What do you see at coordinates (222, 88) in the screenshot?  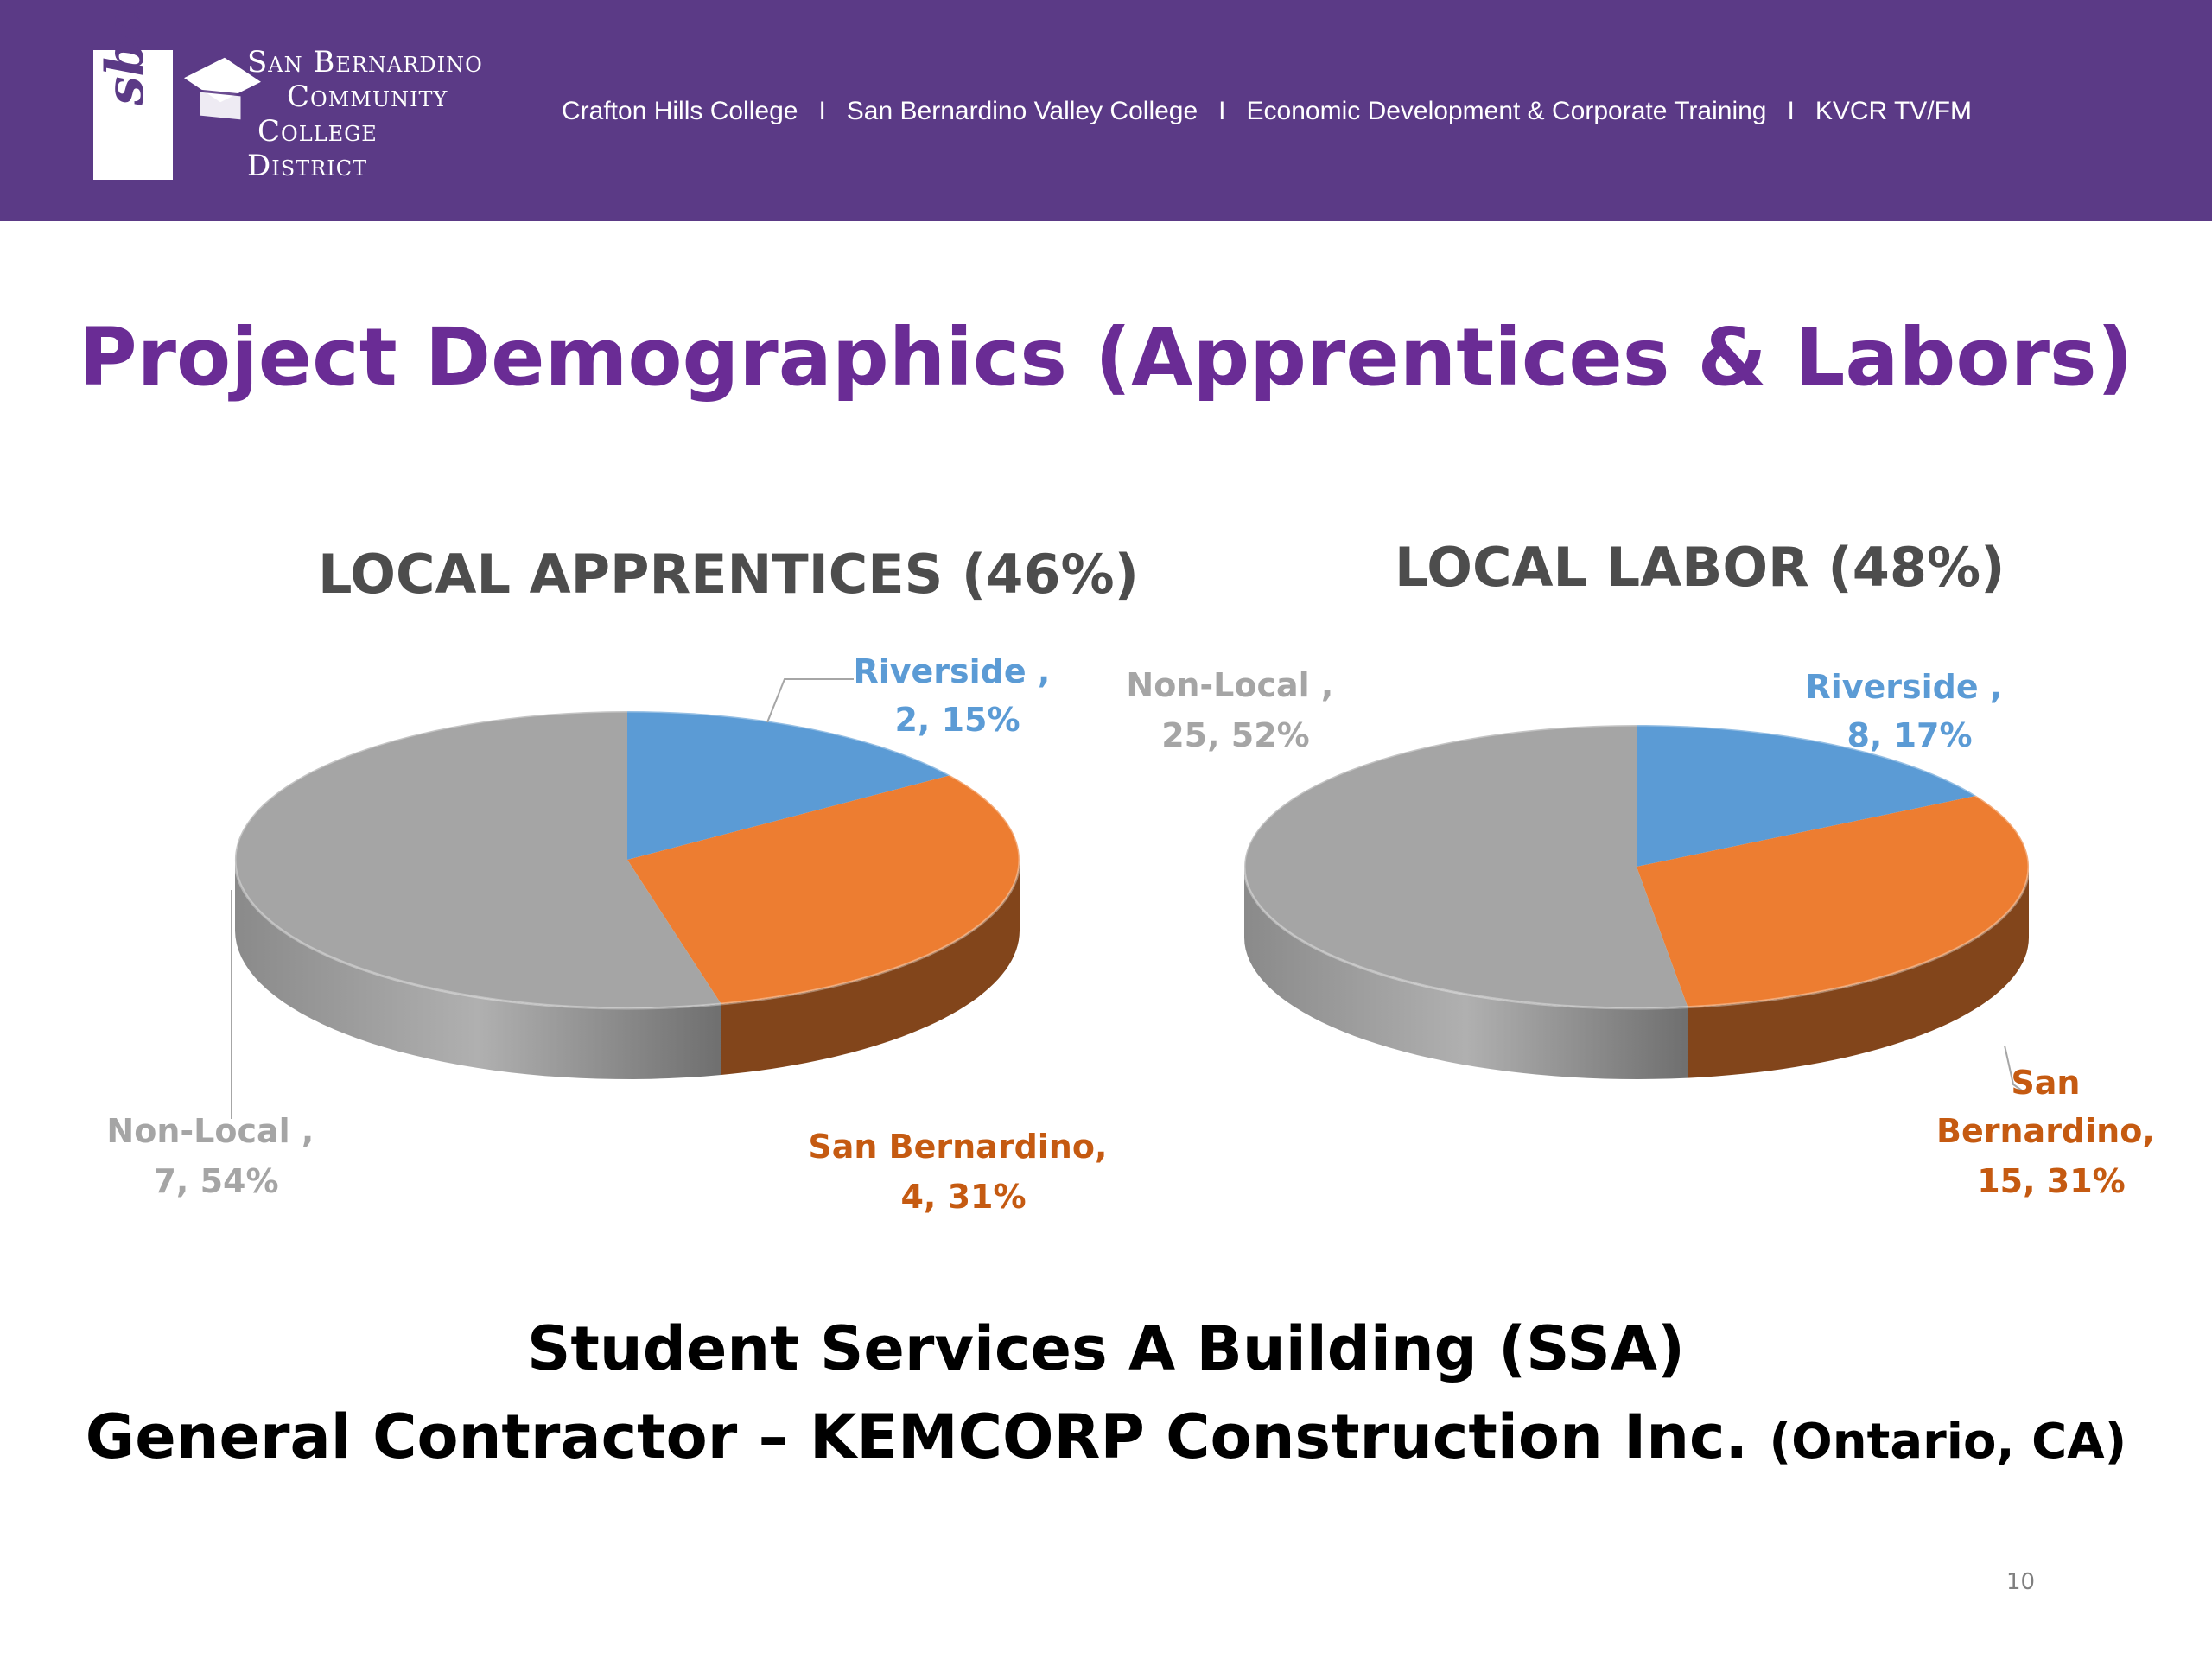 I see `graduation-cap-icon` at bounding box center [222, 88].